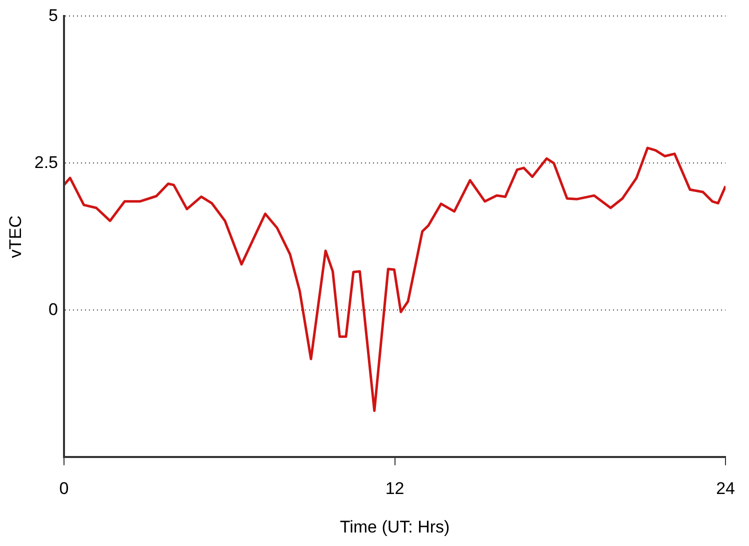 This screenshot has height=546, width=749. Describe the element at coordinates (394, 488) in the screenshot. I see `x-tick-label: 12` at that location.